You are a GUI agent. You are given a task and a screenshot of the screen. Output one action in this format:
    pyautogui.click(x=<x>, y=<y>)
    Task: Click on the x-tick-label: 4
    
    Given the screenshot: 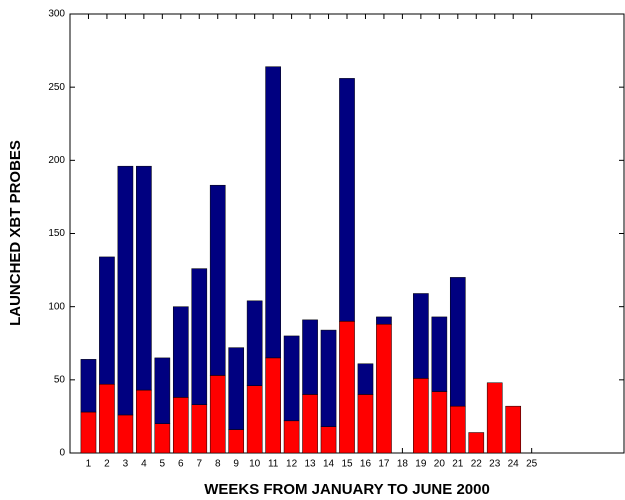 What is the action you would take?
    pyautogui.click(x=144, y=464)
    